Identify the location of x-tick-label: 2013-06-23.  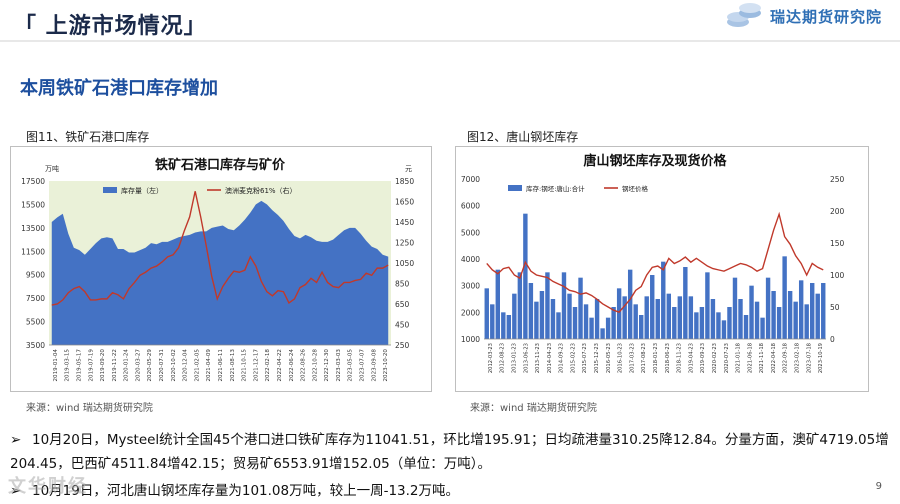
(526, 358).